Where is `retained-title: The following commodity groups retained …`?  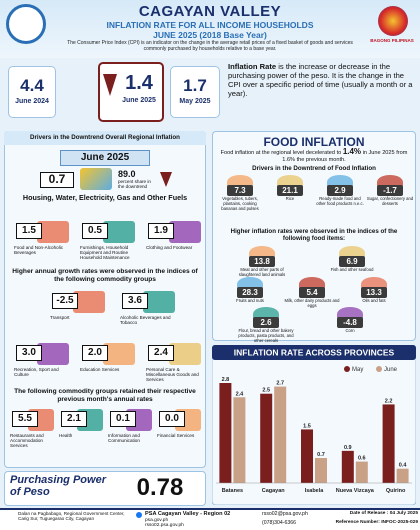
retained-title: The following commodity groups retained … is located at coordinates (105, 395).